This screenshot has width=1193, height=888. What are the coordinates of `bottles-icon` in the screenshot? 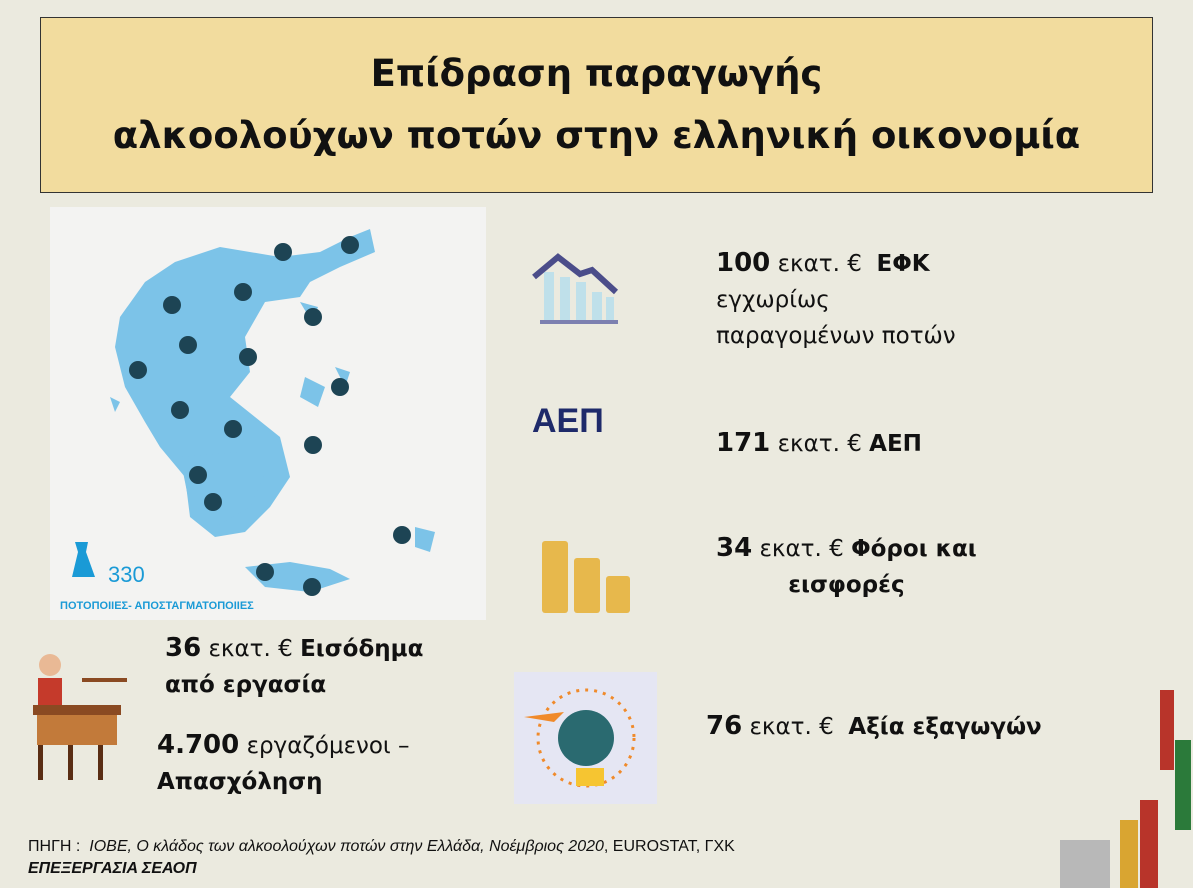 It's located at (1125, 789).